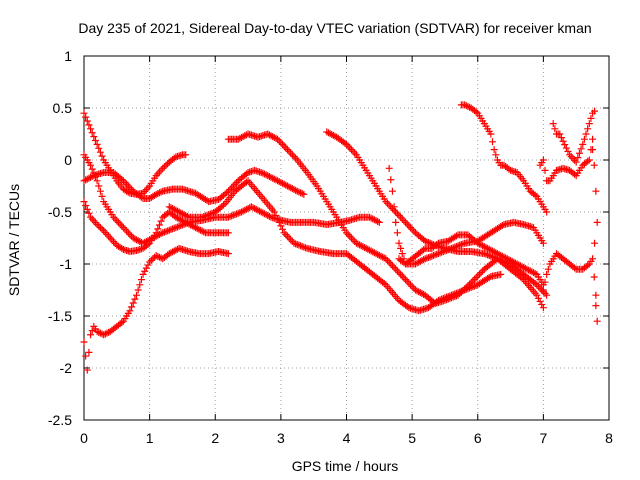 Image resolution: width=640 pixels, height=480 pixels. I want to click on series-sat-k, so click(504, 158).